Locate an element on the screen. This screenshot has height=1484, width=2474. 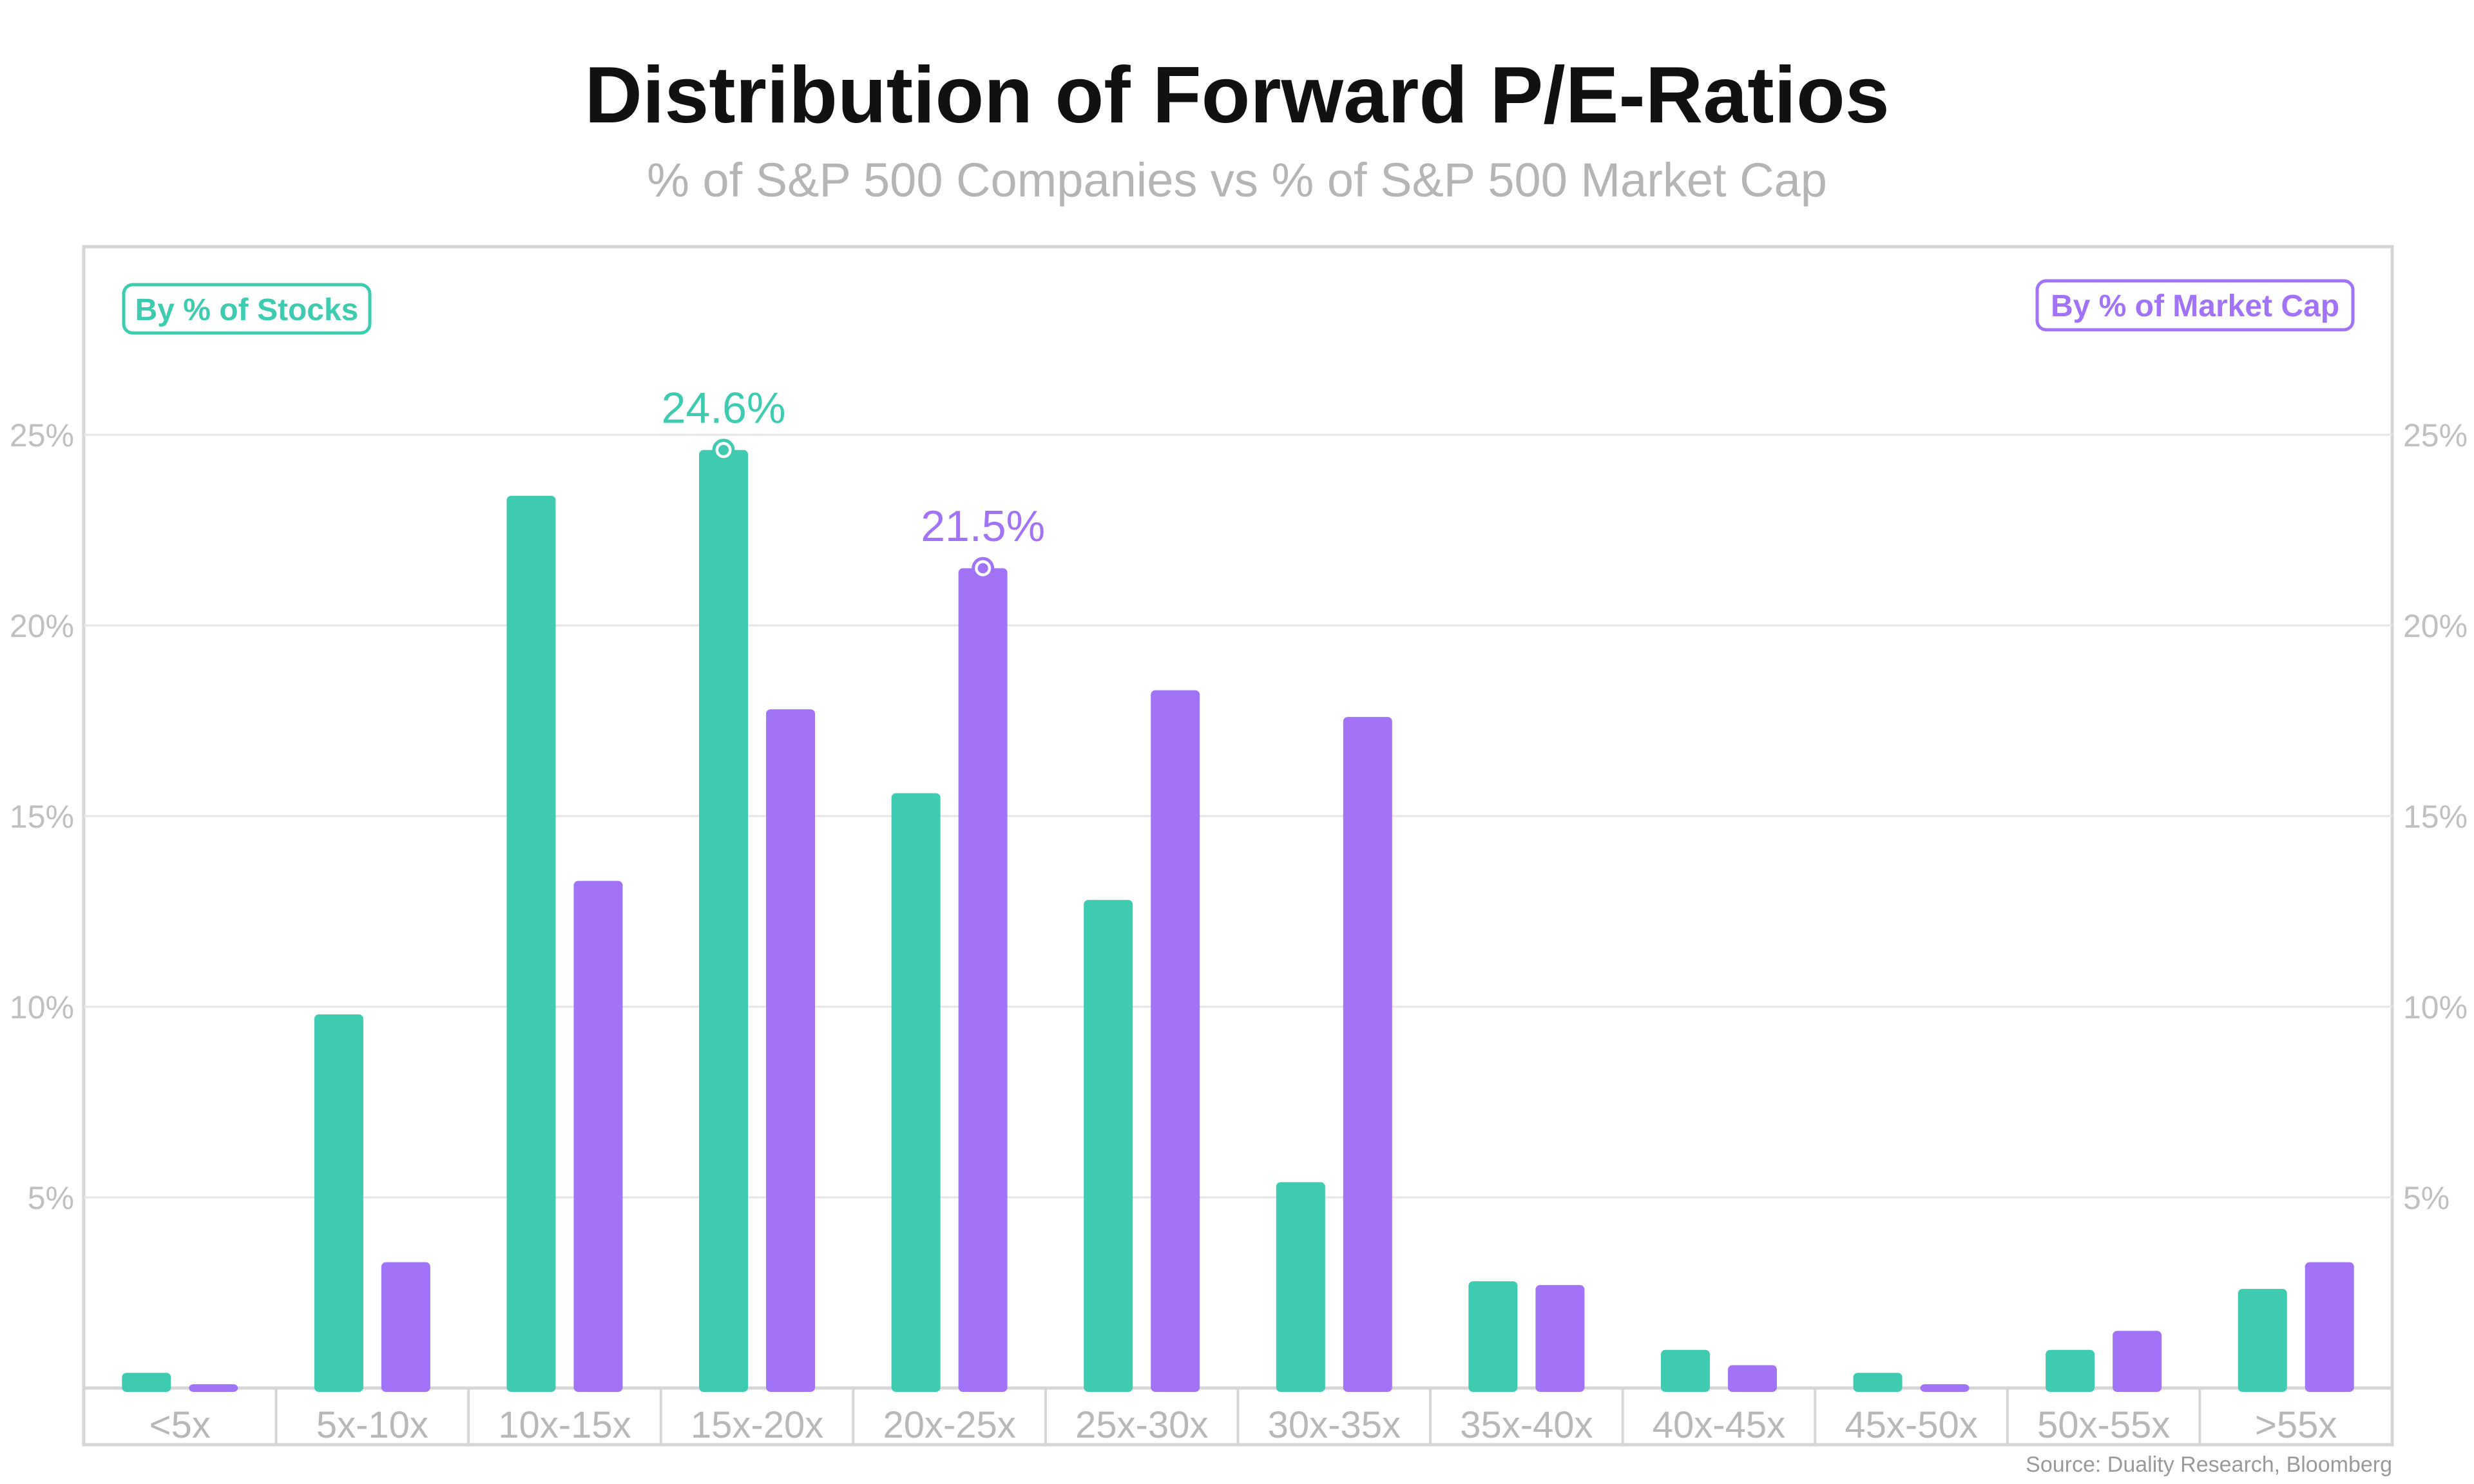
y-tick-label-left: 10% is located at coordinates (42, 1007).